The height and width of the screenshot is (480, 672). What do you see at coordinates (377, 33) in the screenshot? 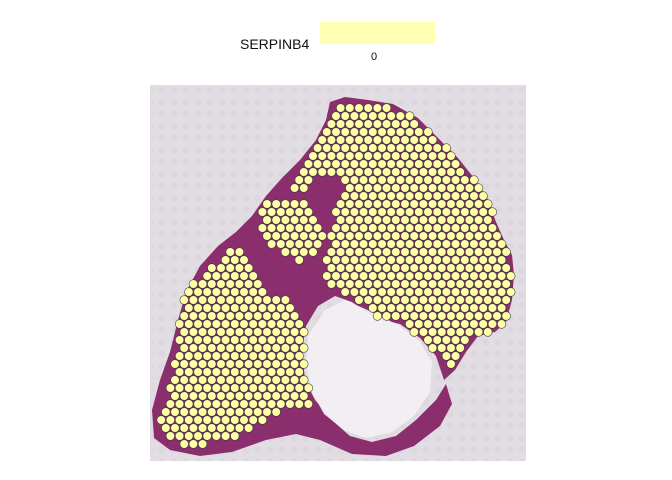
I see `legend-colorbar` at bounding box center [377, 33].